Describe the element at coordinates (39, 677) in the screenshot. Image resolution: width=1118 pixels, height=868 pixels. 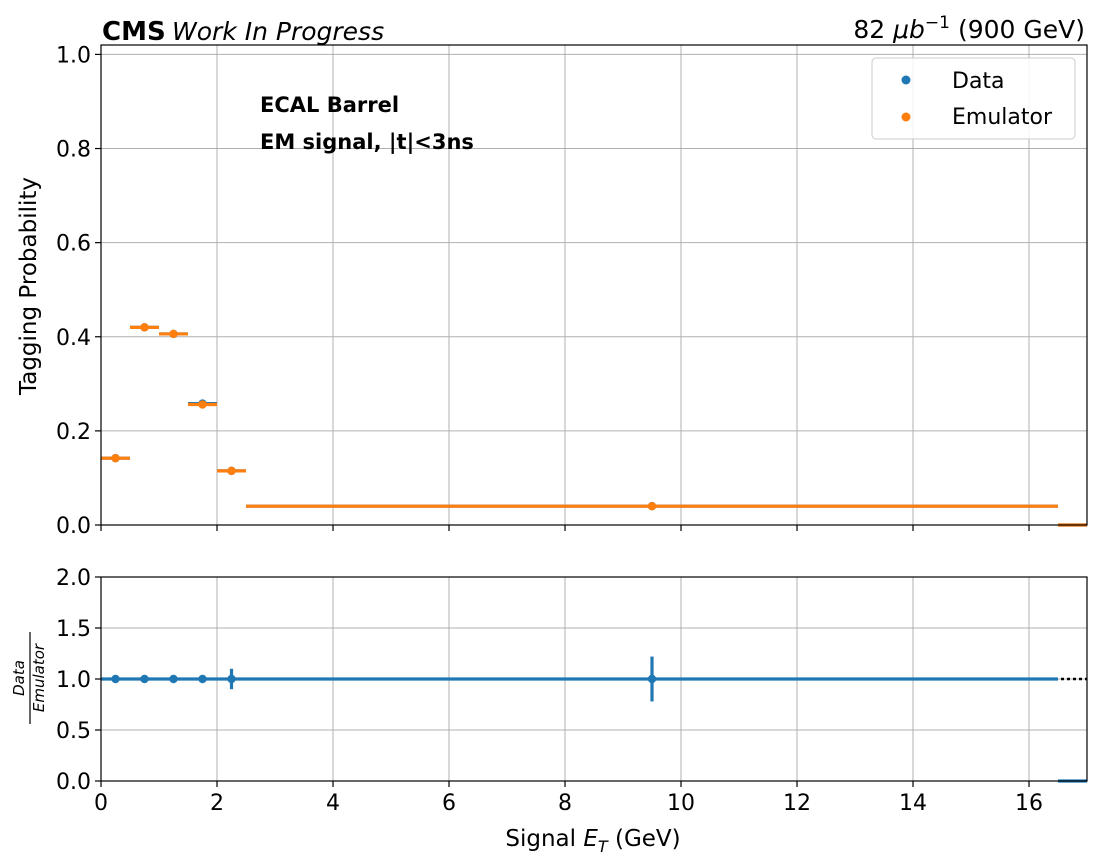
I see `ratio-ylabel-denominator: Emulator` at that location.